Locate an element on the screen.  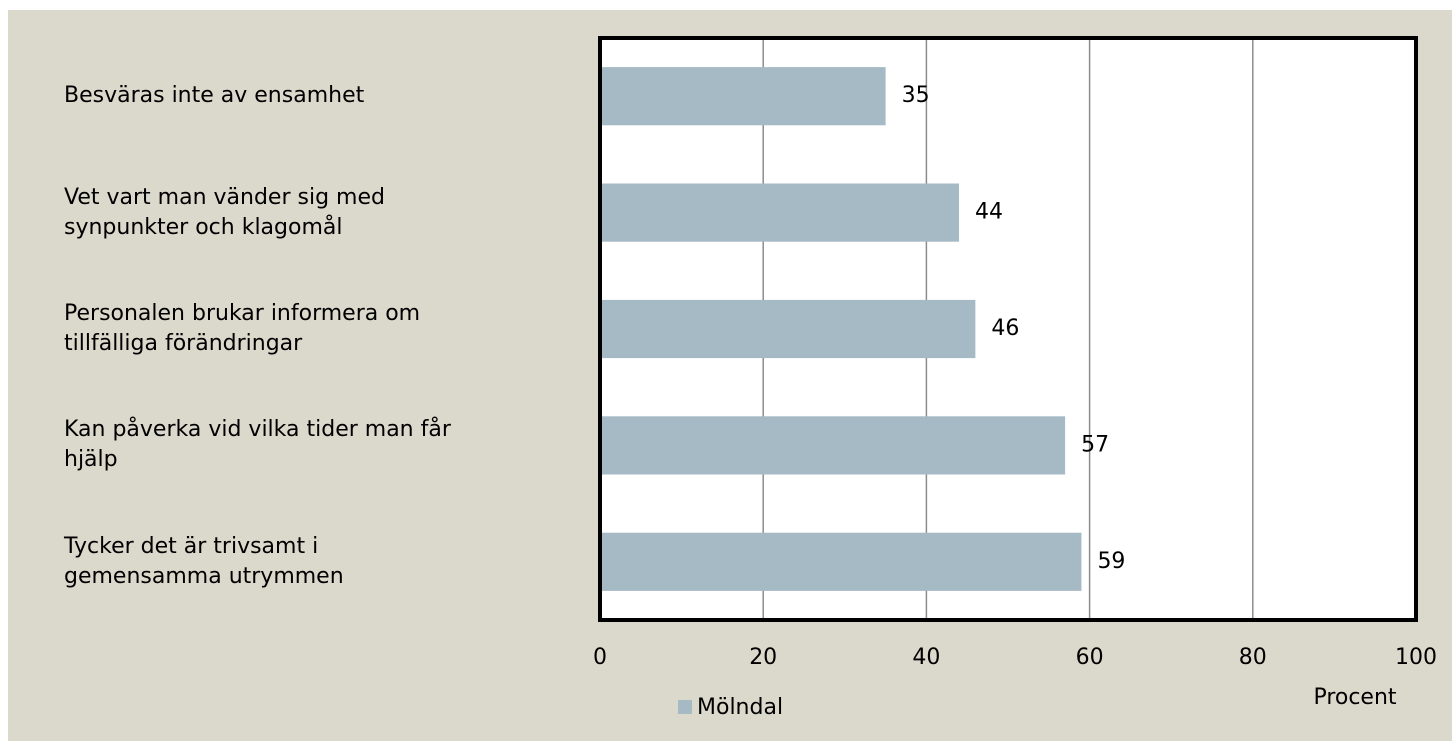
legend-label: Mölndal is located at coordinates (740, 707).